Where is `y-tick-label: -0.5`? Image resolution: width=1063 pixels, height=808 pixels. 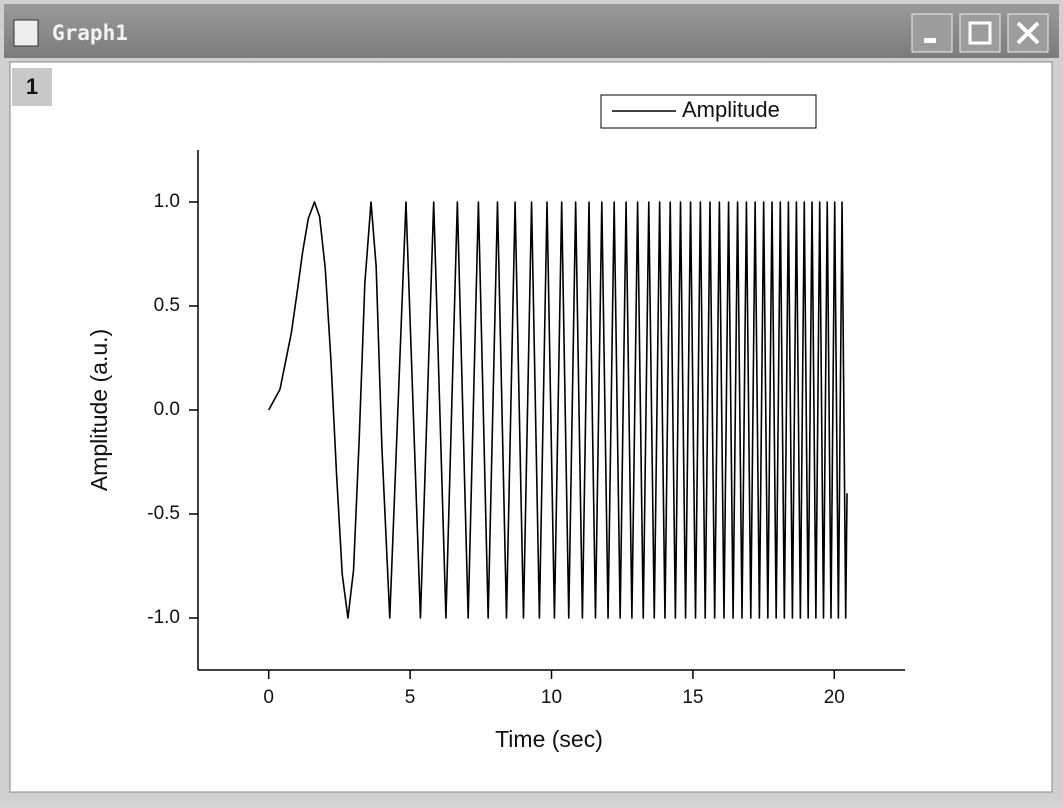
y-tick-label: -0.5 is located at coordinates (163, 513).